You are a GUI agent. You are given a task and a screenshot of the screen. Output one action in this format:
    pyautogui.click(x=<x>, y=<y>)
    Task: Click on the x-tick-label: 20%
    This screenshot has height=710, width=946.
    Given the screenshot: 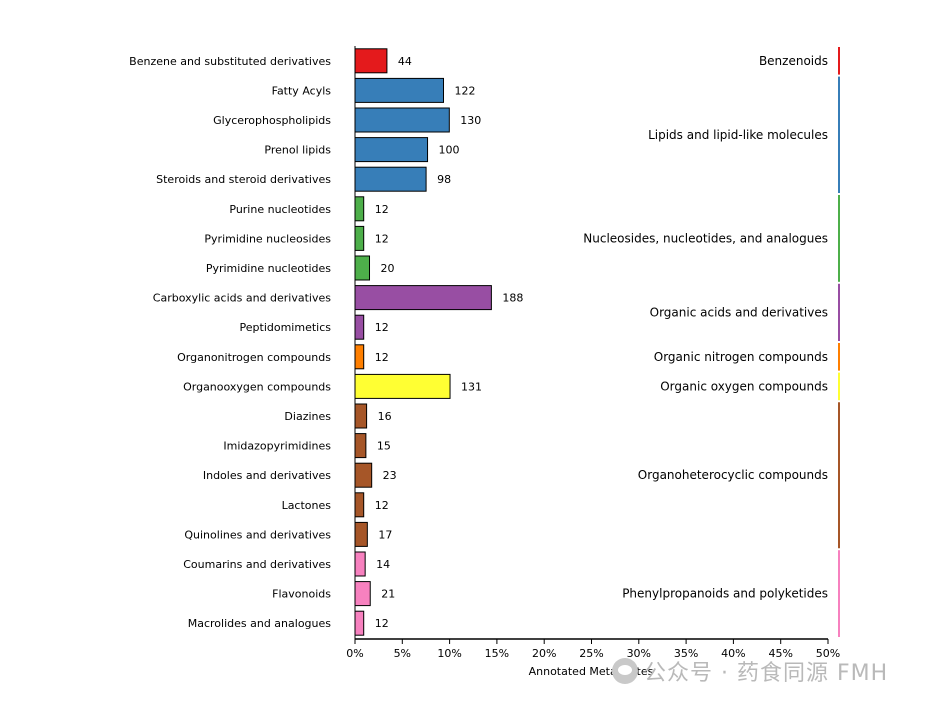 What is the action you would take?
    pyautogui.click(x=544, y=653)
    